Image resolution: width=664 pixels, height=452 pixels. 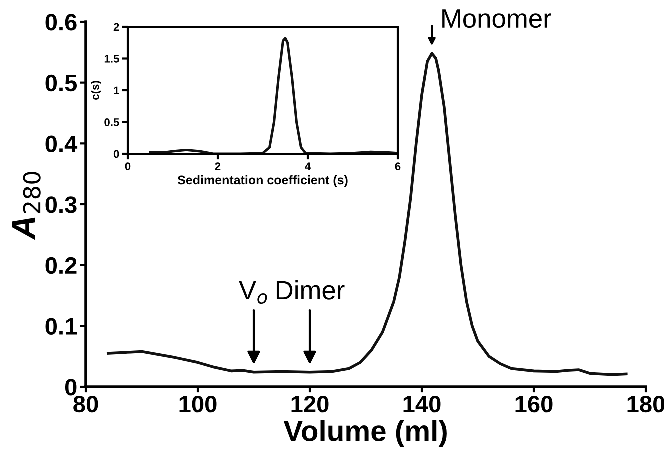 What do you see at coordinates (198, 404) in the screenshot?
I see `x-tick-label: 100` at bounding box center [198, 404].